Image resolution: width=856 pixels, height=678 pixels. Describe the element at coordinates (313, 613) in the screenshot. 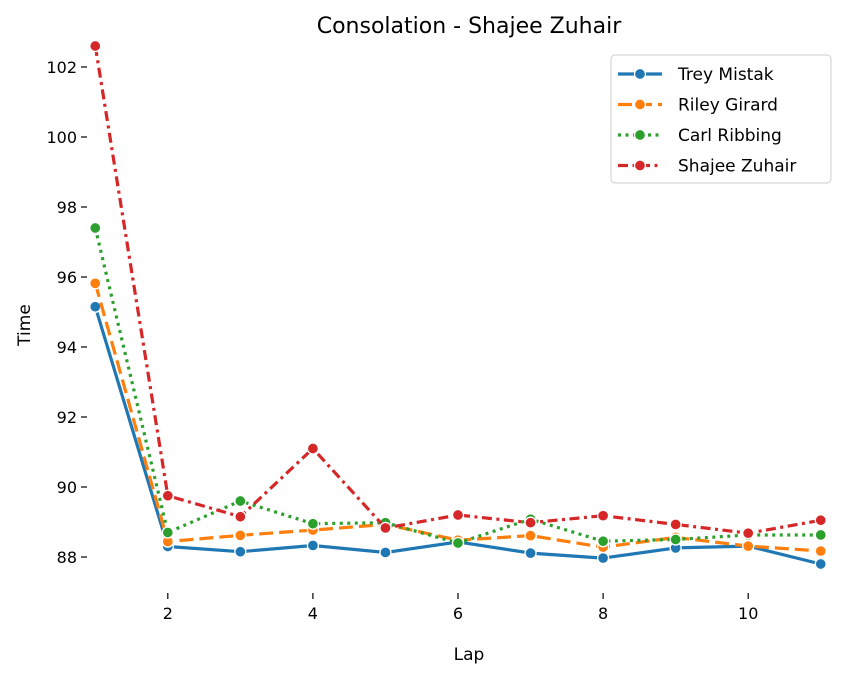

I see `x-tick-label: 4` at that location.